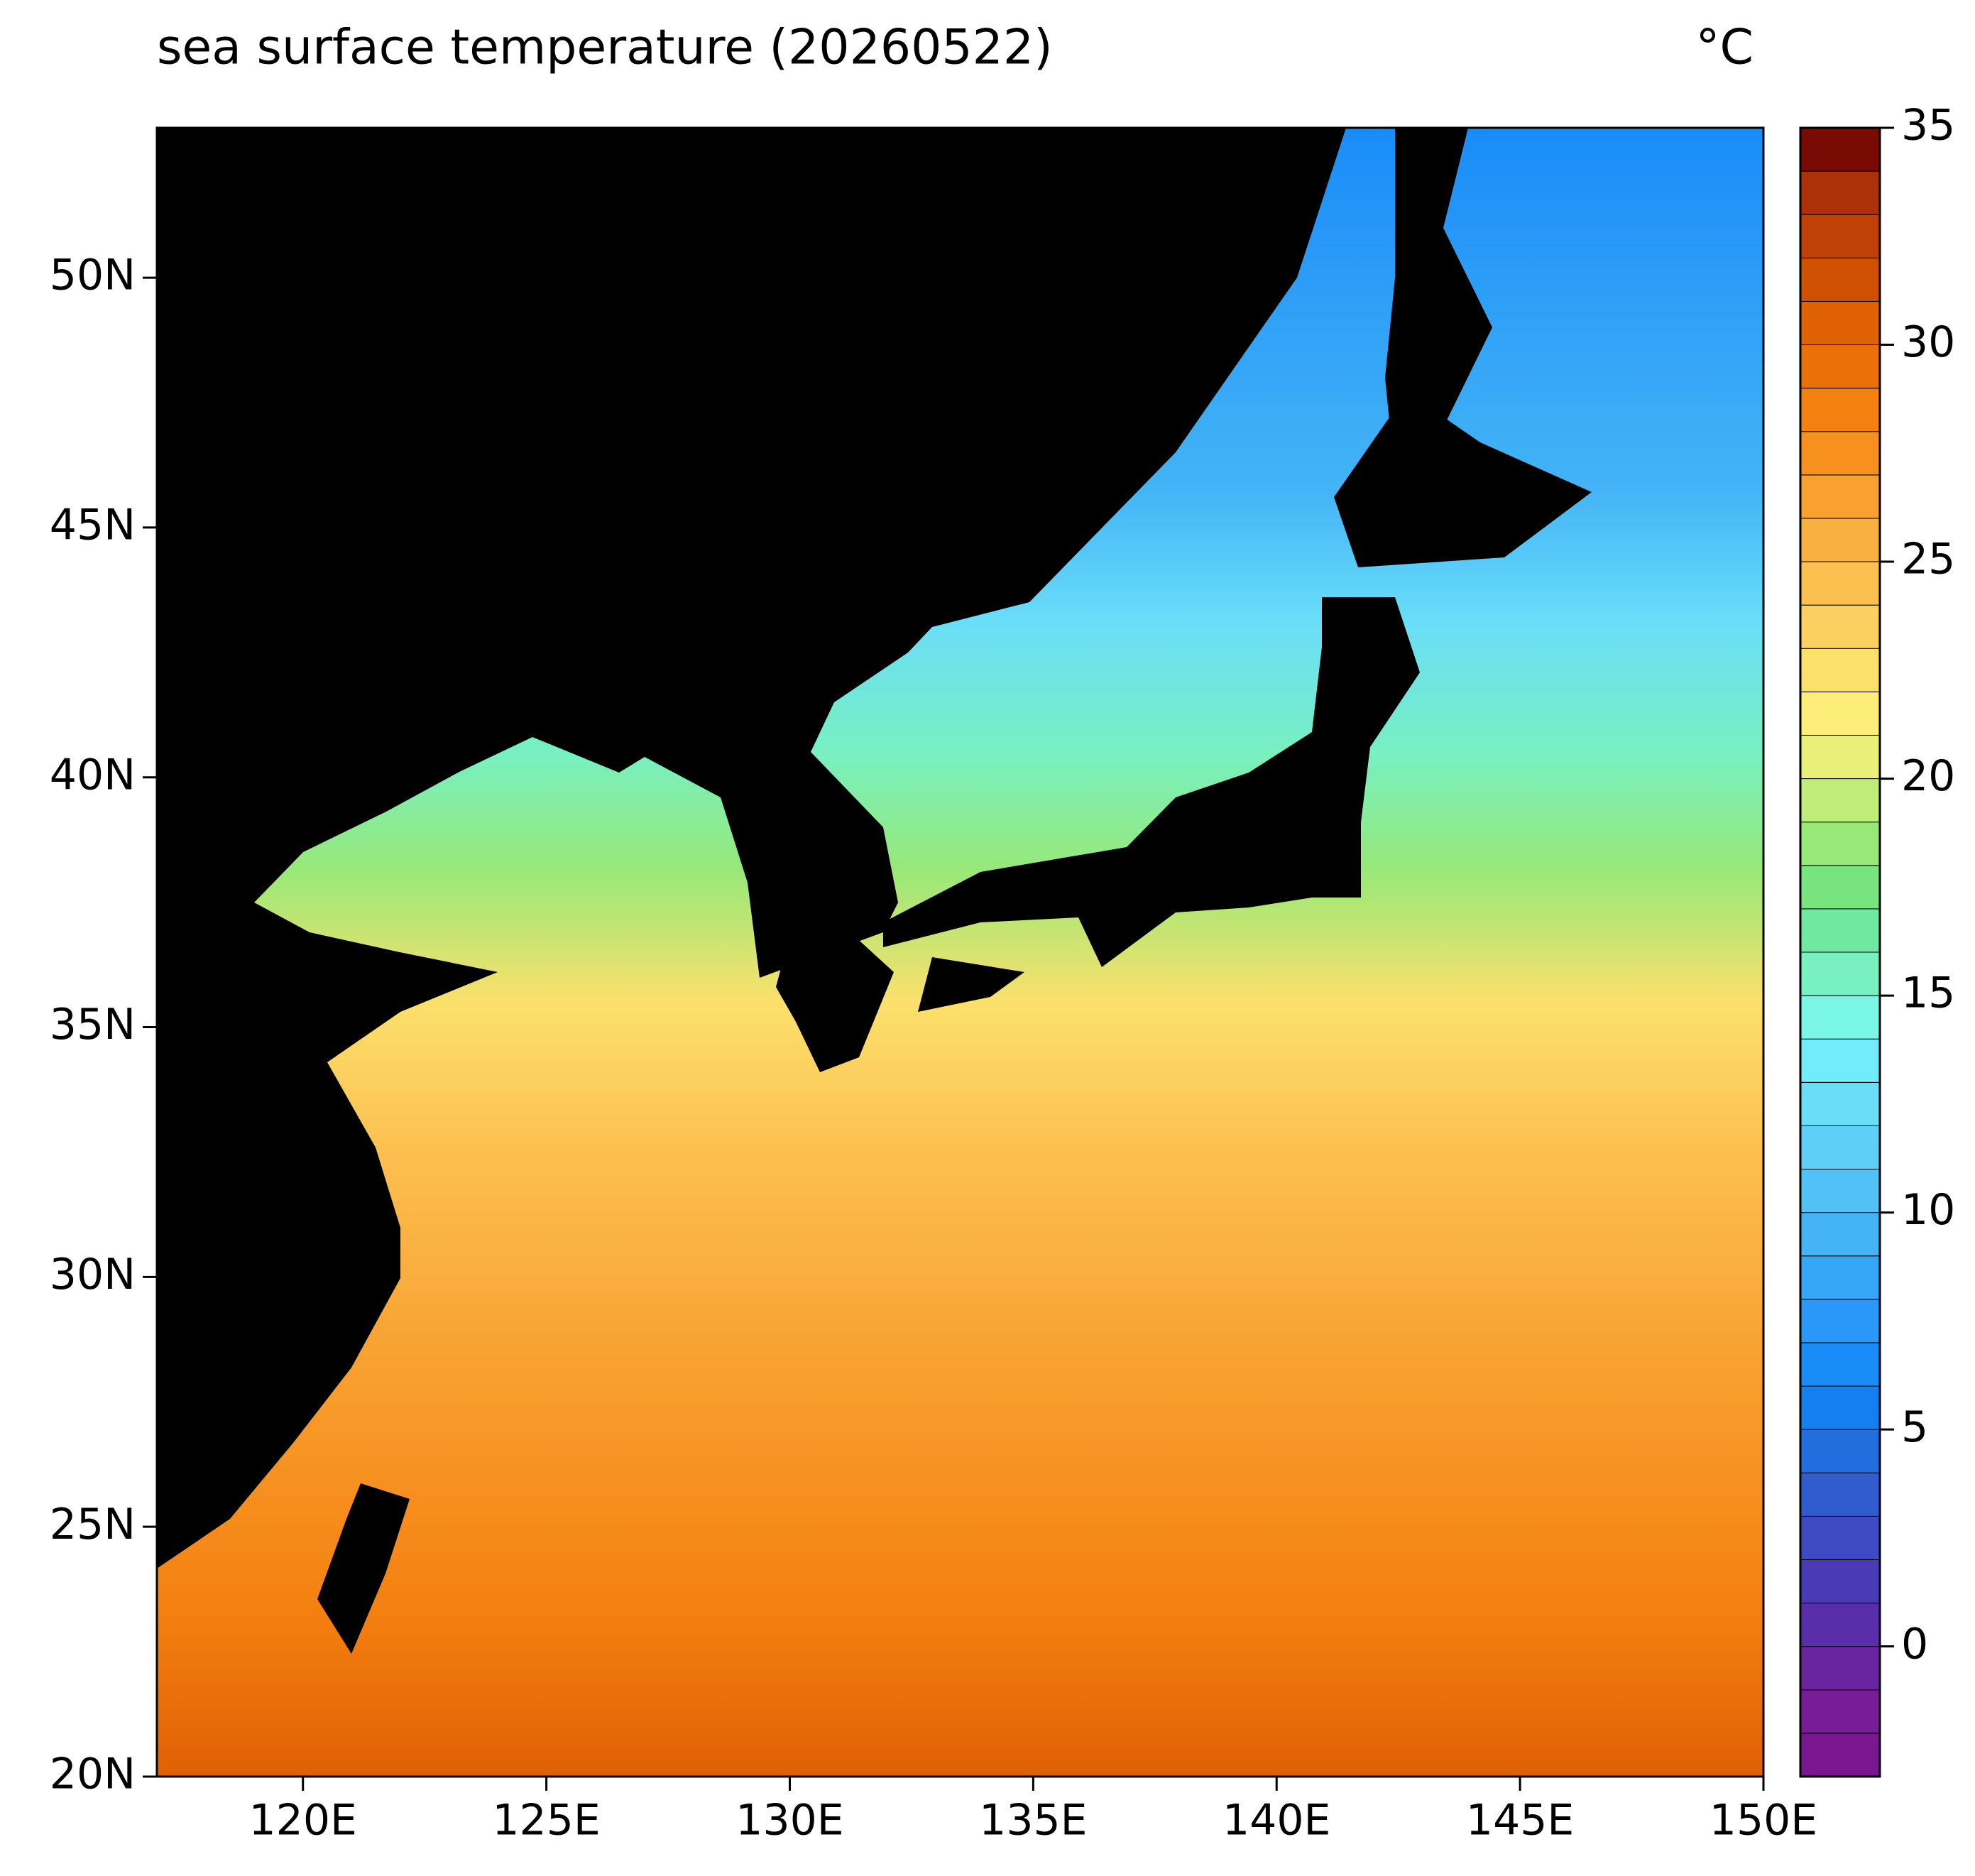 This screenshot has height=1876, width=1975. I want to click on colorbar-frame, so click(1840, 952).